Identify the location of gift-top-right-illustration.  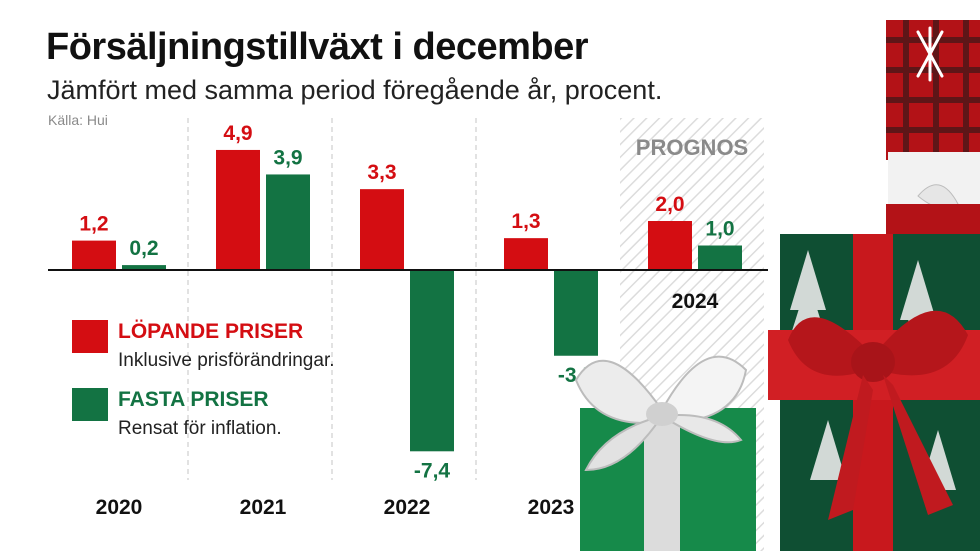
(933, 130).